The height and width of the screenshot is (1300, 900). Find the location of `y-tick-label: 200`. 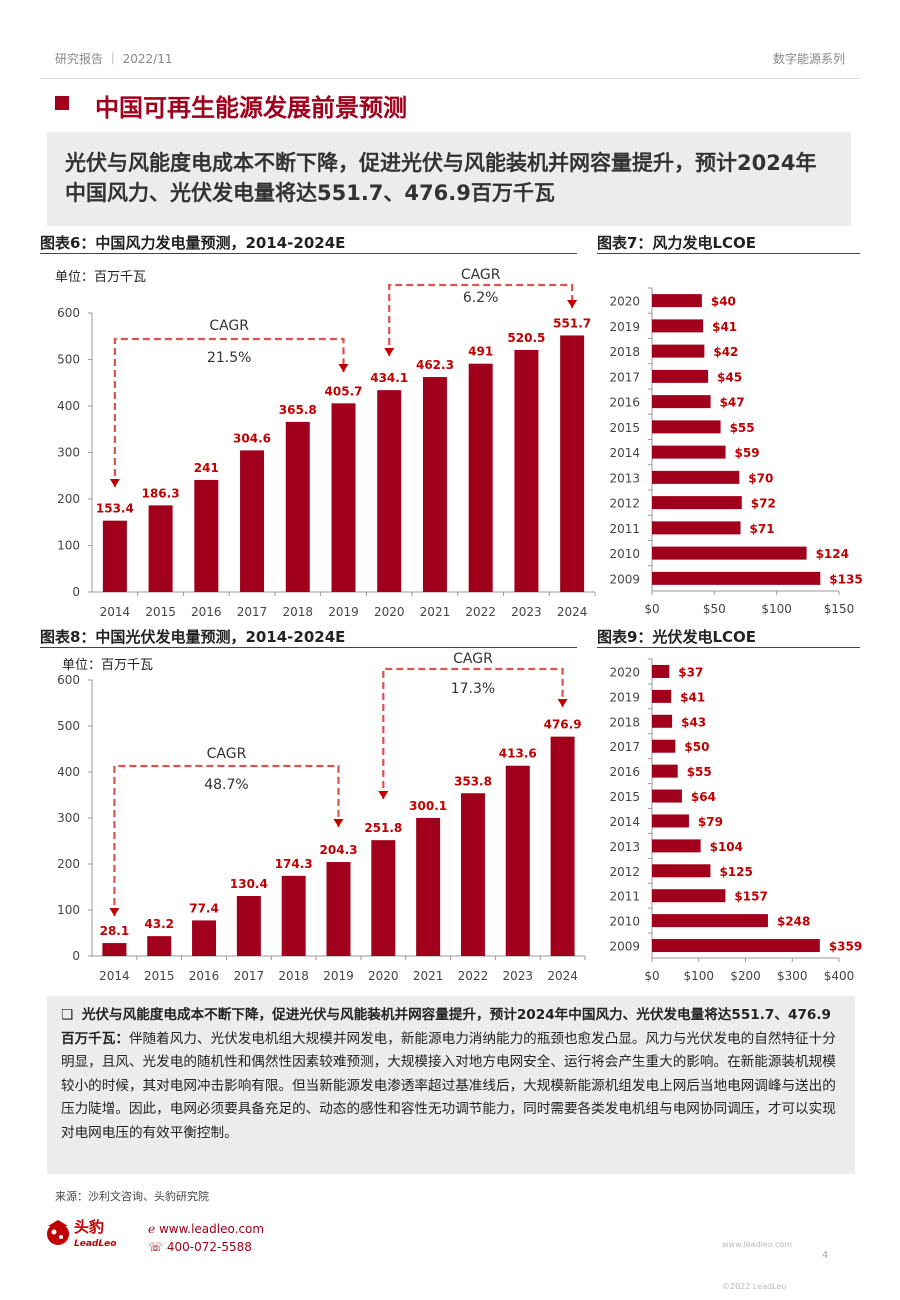

y-tick-label: 200 is located at coordinates (68, 499).